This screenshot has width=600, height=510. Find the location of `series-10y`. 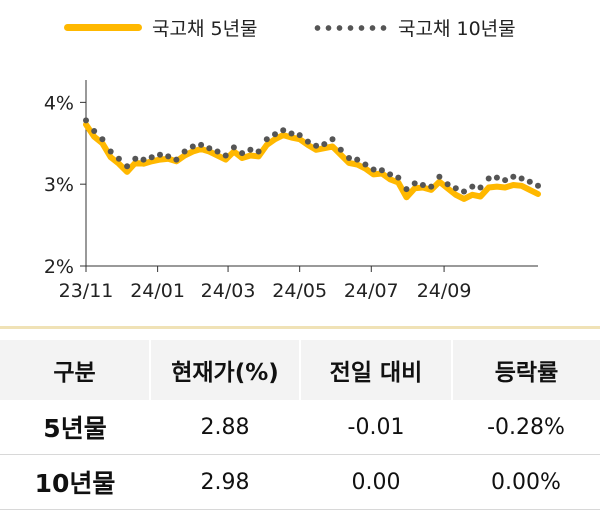

series-10y is located at coordinates (312, 156).